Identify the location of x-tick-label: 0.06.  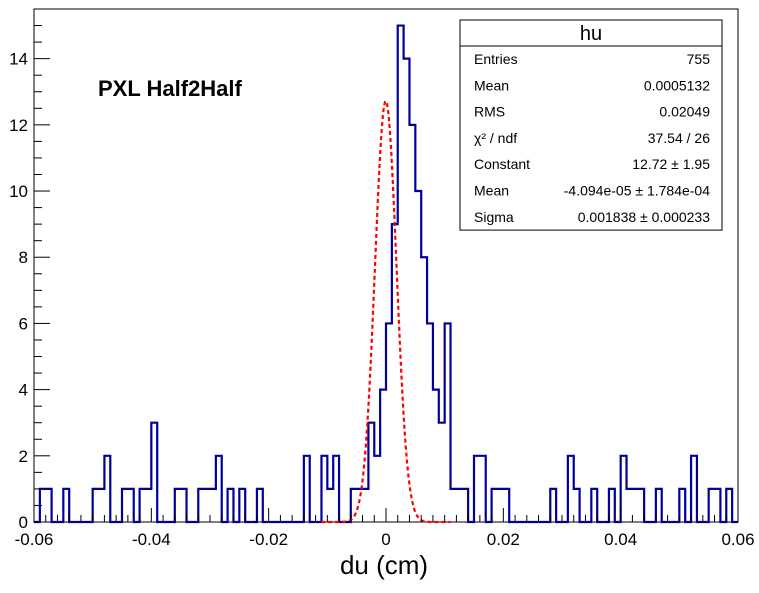
(737, 539).